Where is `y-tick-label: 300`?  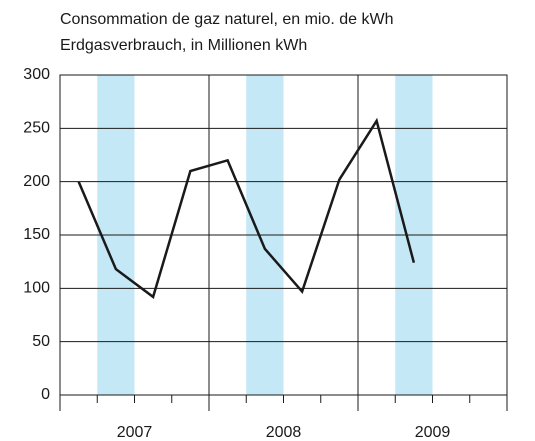
y-tick-label: 300 is located at coordinates (36, 74).